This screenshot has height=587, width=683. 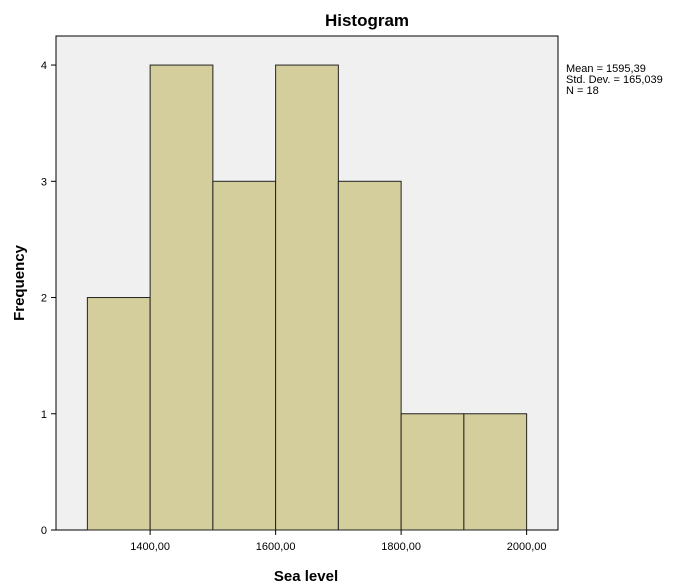 What do you see at coordinates (44, 299) in the screenshot?
I see `y-tick-label: 2` at bounding box center [44, 299].